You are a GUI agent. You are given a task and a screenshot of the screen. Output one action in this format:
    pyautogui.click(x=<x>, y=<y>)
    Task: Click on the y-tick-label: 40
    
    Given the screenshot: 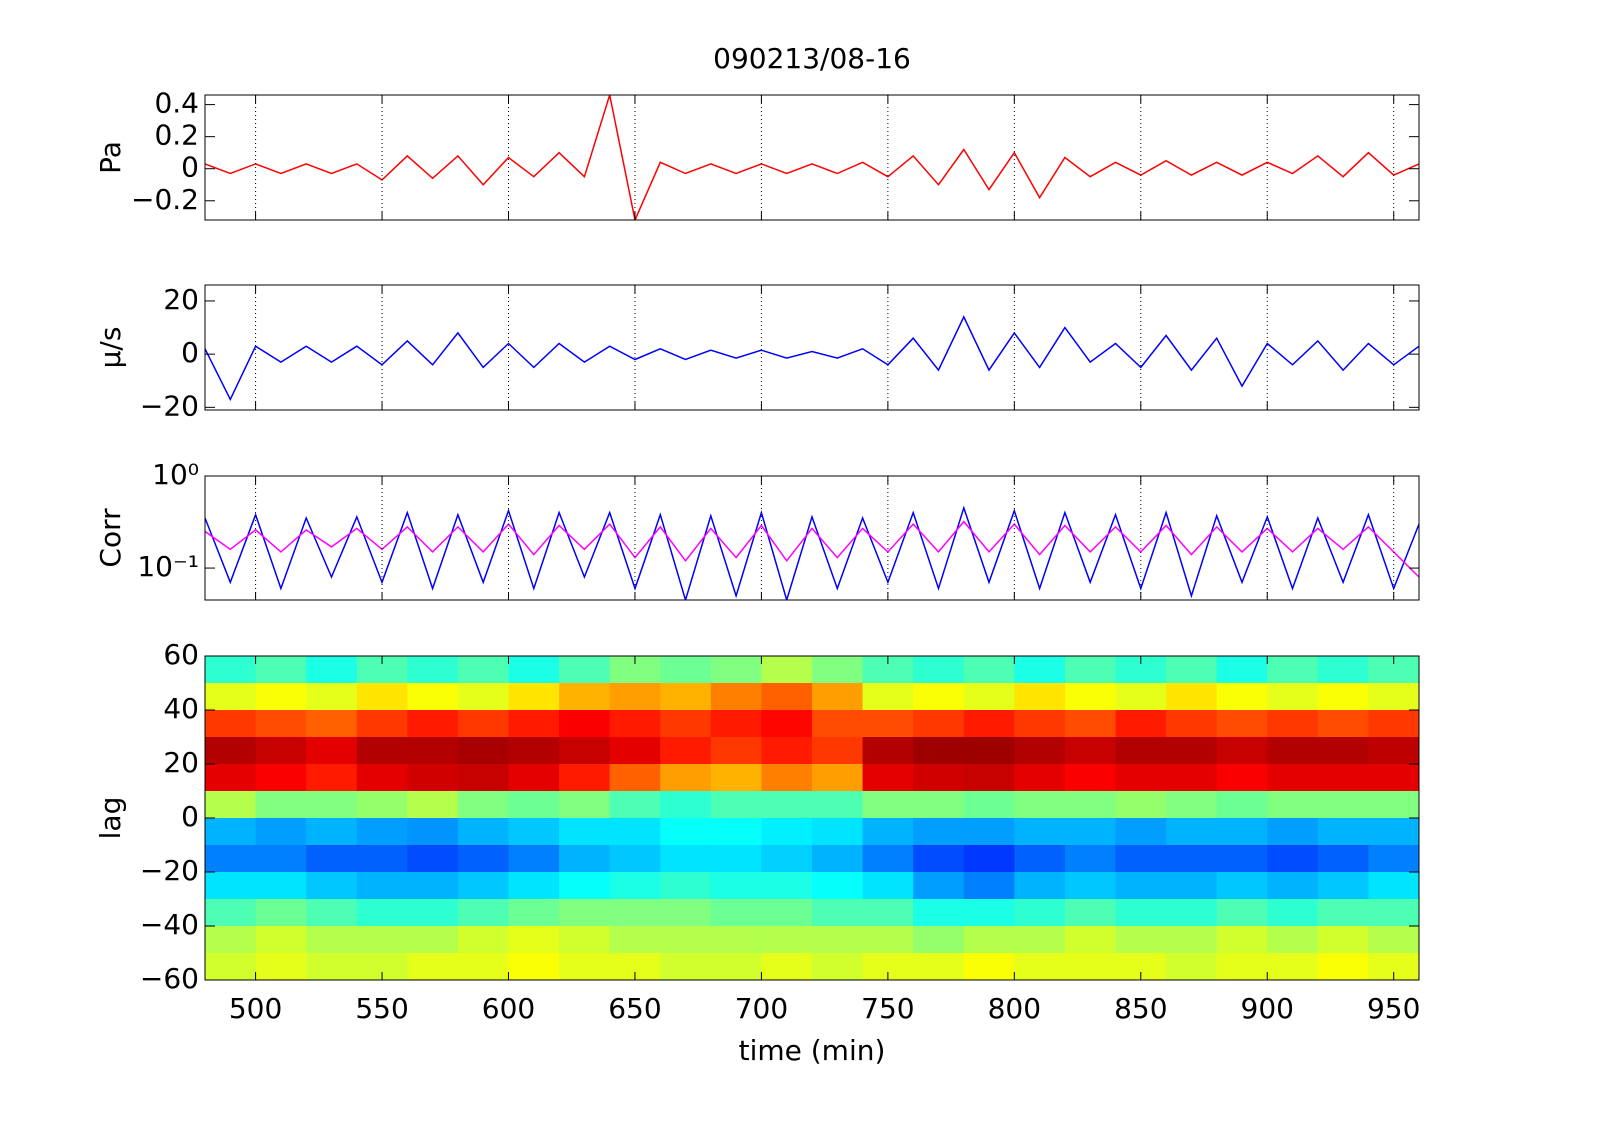 What is the action you would take?
    pyautogui.click(x=181, y=708)
    